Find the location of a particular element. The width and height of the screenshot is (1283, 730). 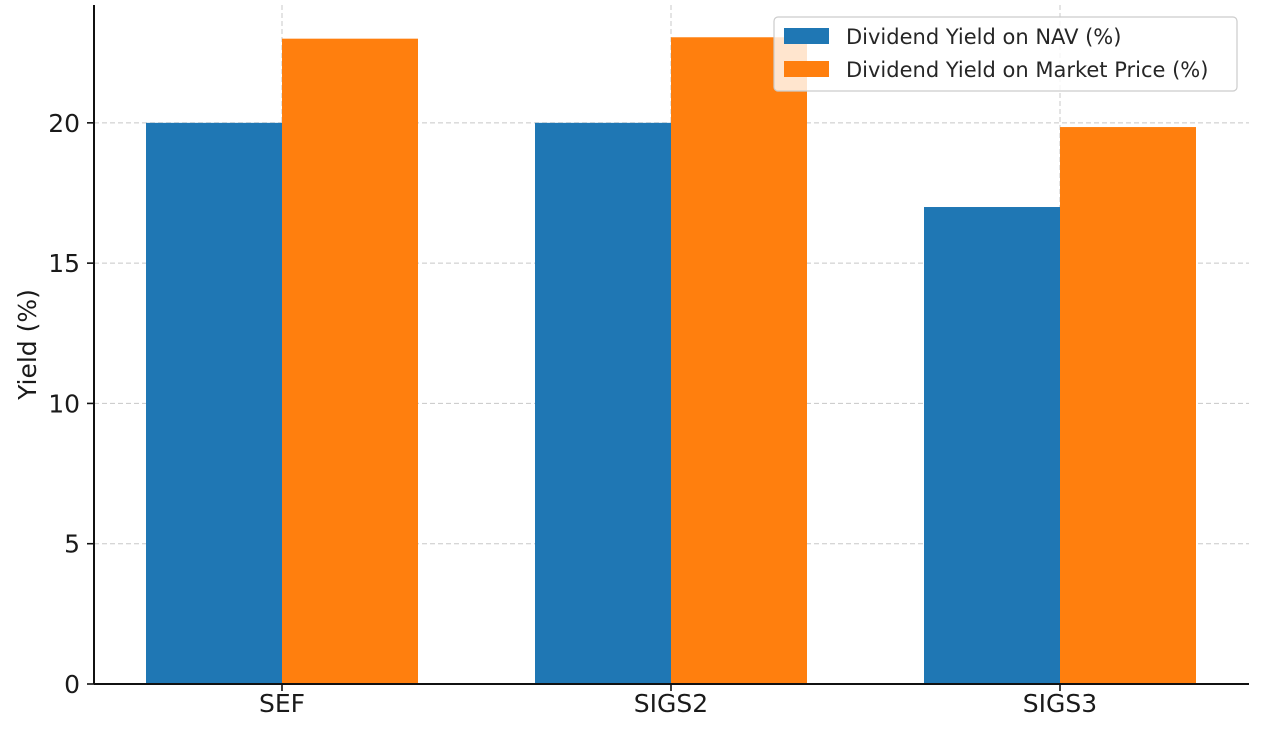

legend-box is located at coordinates (1005, 54).